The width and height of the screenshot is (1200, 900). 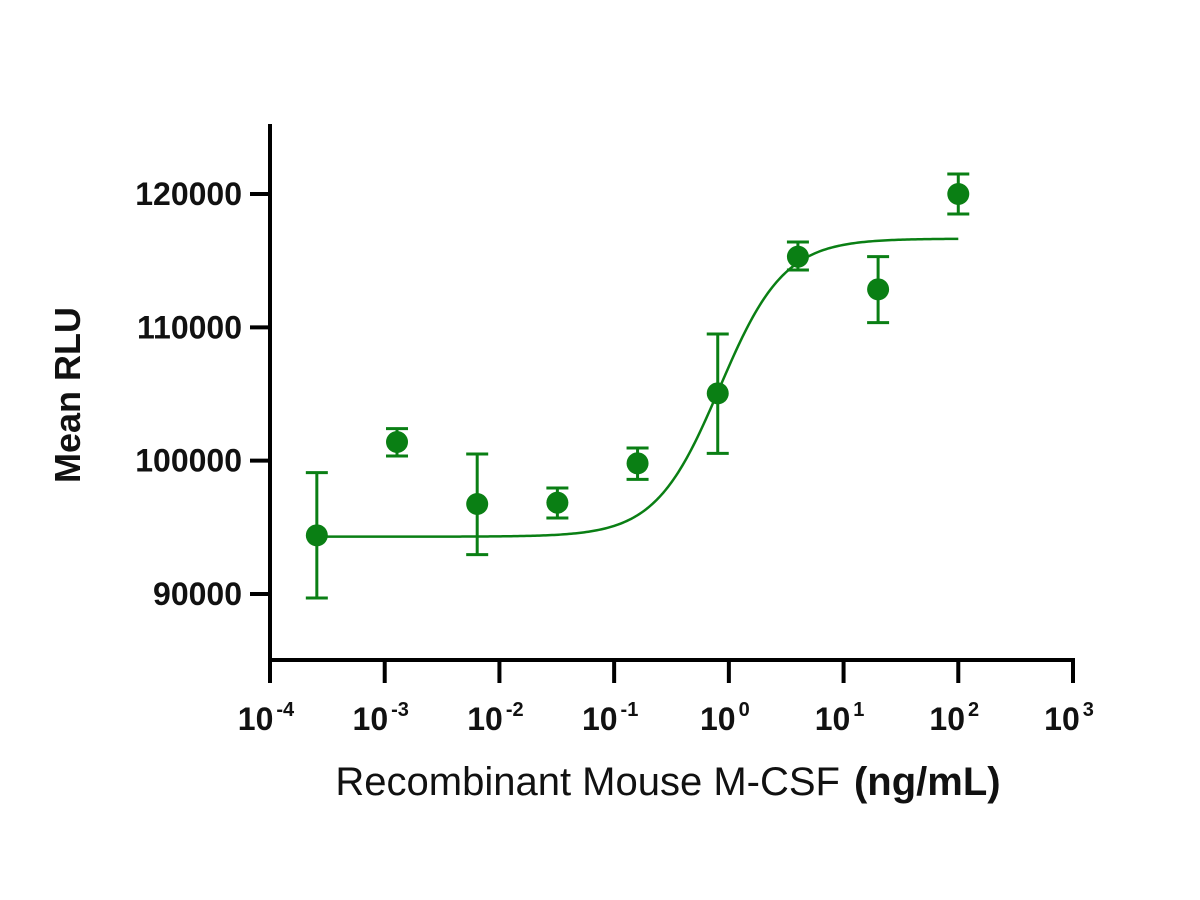 I want to click on x-tick-exponent: 0, so click(x=744, y=710).